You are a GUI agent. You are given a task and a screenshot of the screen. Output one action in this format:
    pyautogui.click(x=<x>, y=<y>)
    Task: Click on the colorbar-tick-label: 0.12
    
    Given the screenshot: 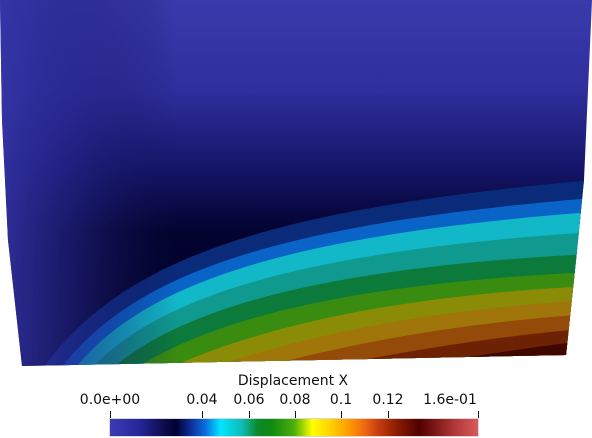 What is the action you would take?
    pyautogui.click(x=388, y=400)
    